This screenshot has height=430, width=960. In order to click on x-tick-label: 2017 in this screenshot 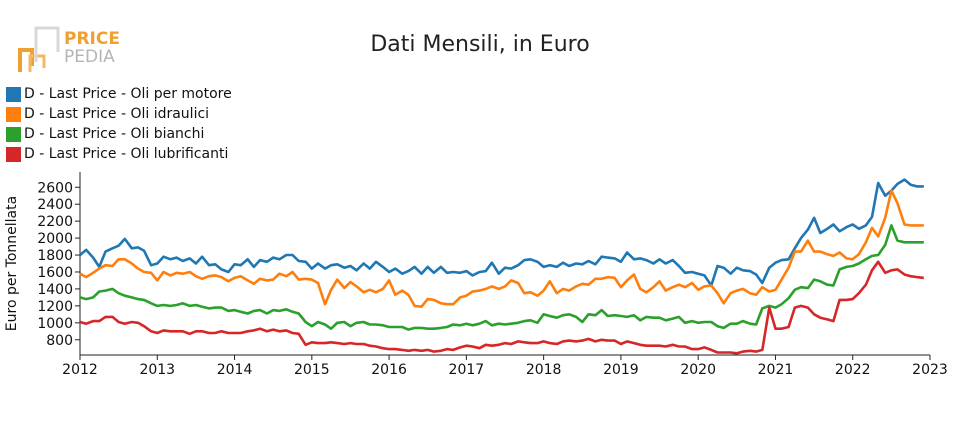, I will do `click(467, 370)`.